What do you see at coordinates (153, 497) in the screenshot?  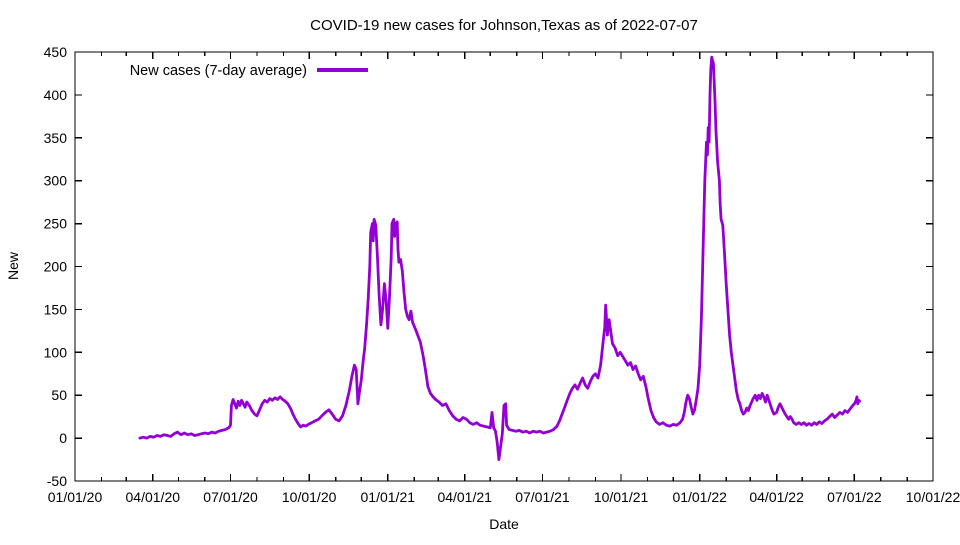 I see `x-tick-label: 04/01/20` at bounding box center [153, 497].